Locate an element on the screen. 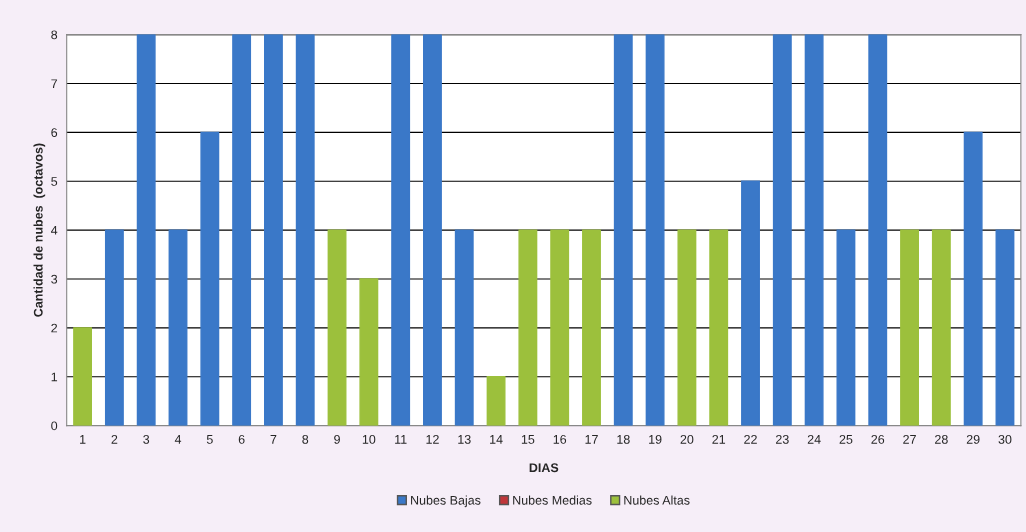 This screenshot has height=532, width=1026. x-axis-title: DIAS is located at coordinates (544, 468).